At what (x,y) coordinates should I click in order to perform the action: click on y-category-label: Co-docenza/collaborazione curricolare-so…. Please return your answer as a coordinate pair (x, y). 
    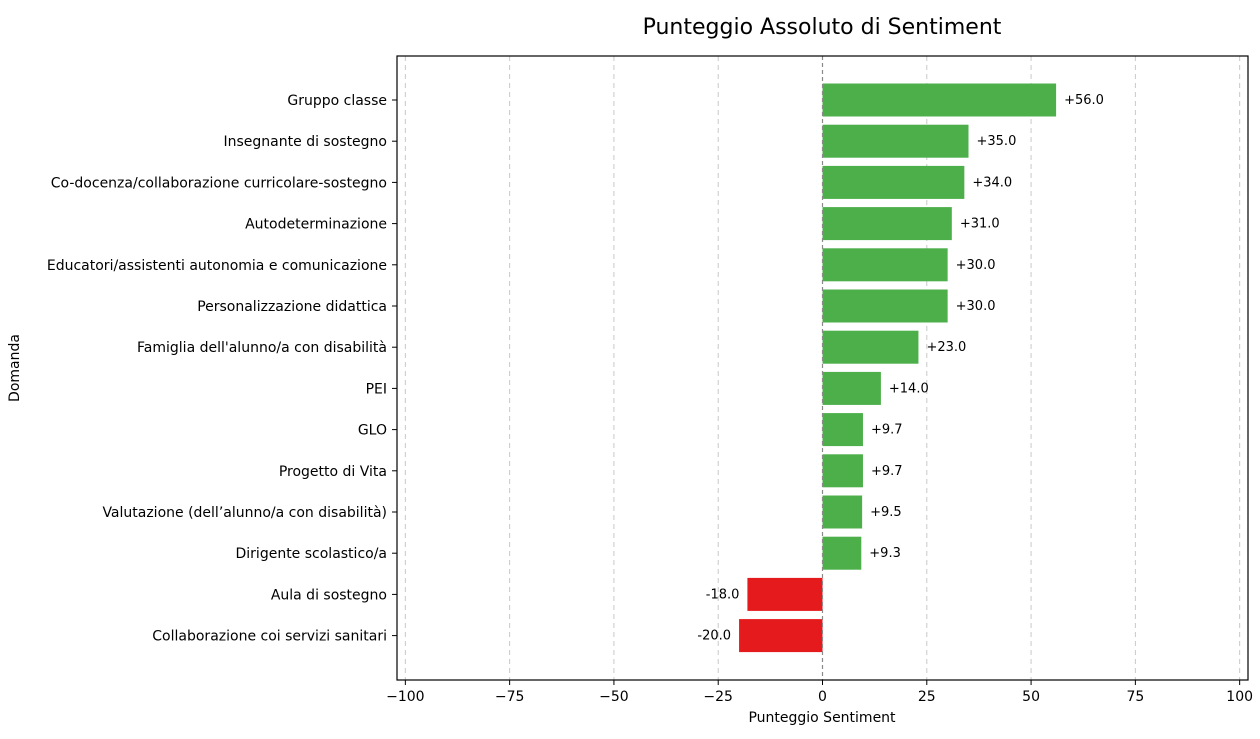
    Looking at the image, I should click on (219, 183).